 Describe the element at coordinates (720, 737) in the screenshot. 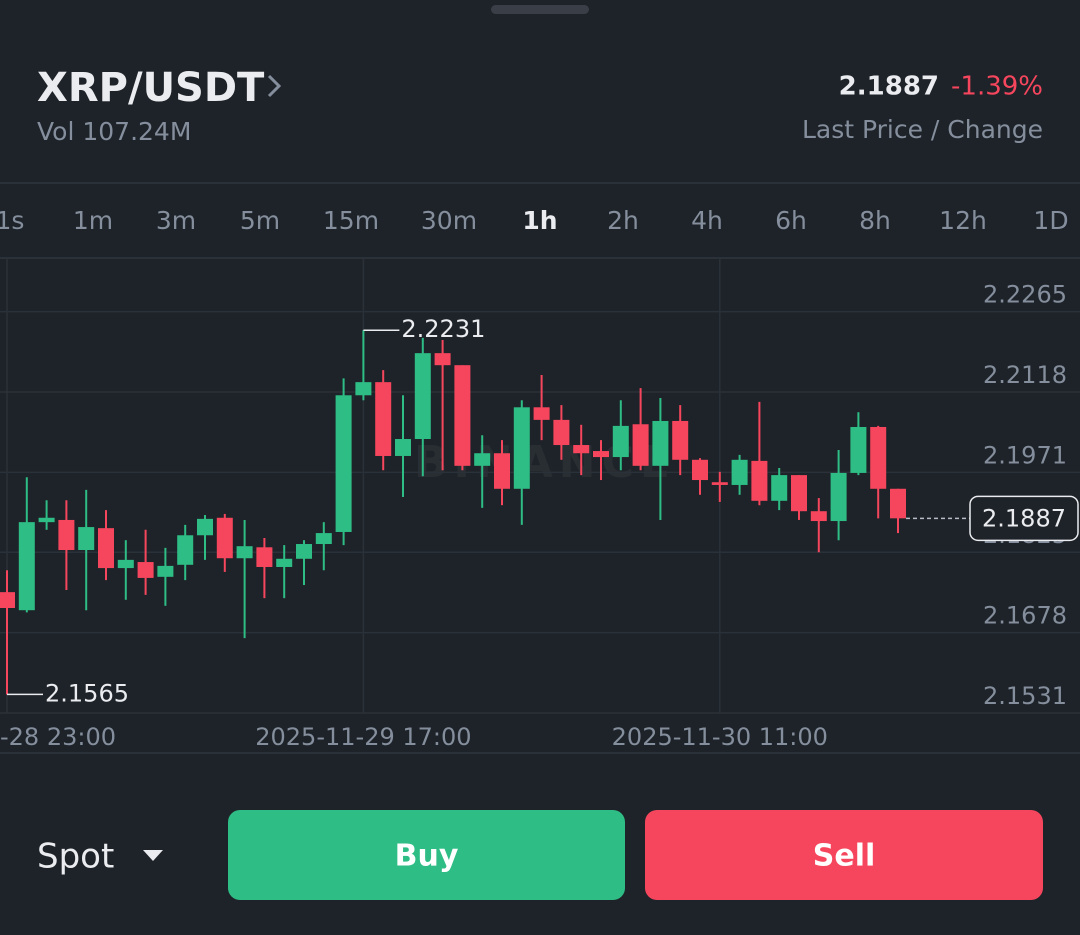

I see `x-tick-label: 2025-11-30 11:00` at that location.